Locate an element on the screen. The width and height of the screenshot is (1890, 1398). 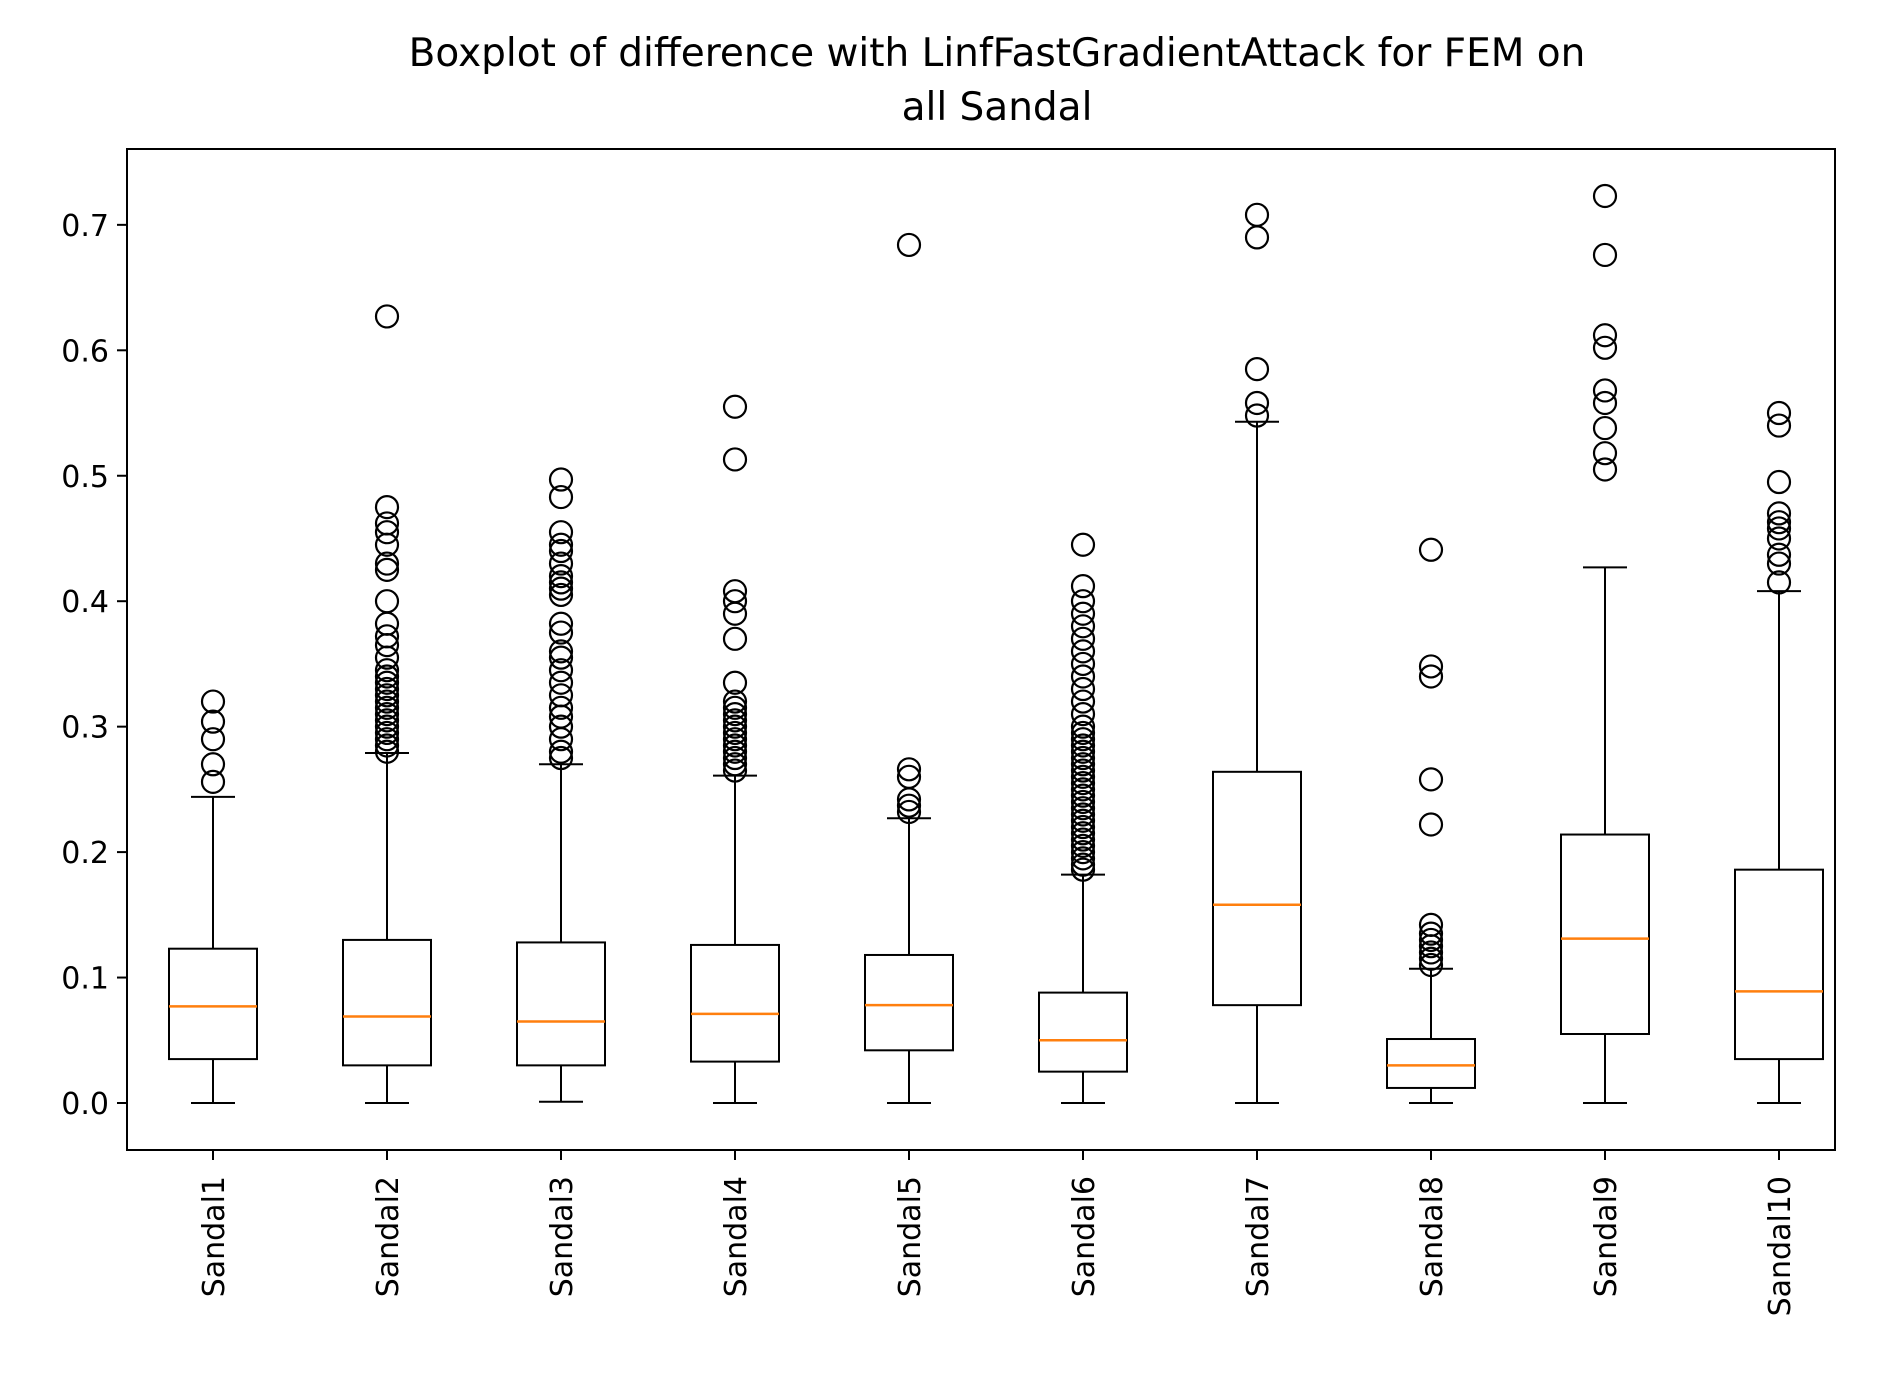
y-tick-label: 0.0 is located at coordinates (85, 1104).